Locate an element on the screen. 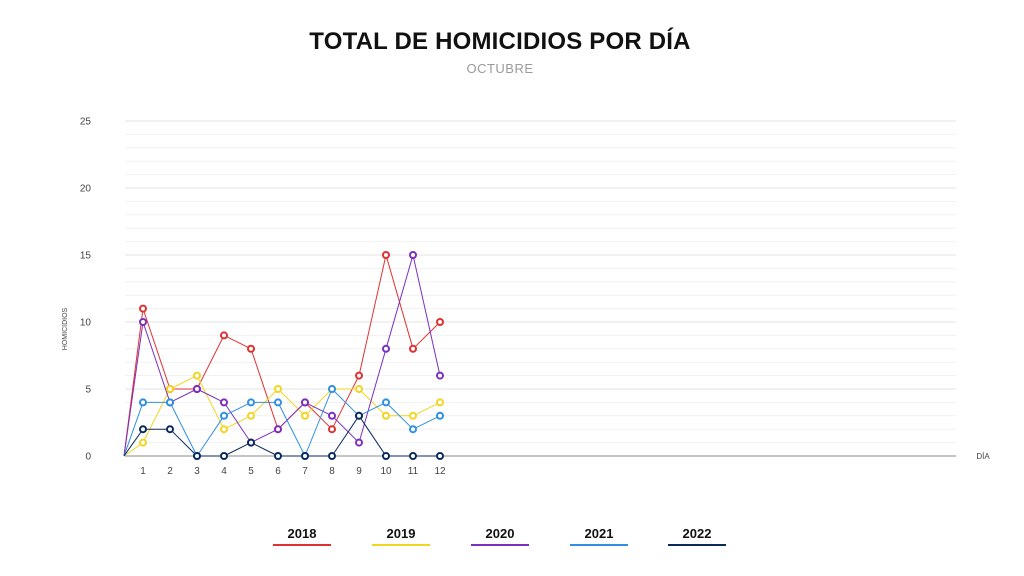 This screenshot has height=576, width=1024. legend: 2018 2019 2020 2021 2022 is located at coordinates (512, 538).